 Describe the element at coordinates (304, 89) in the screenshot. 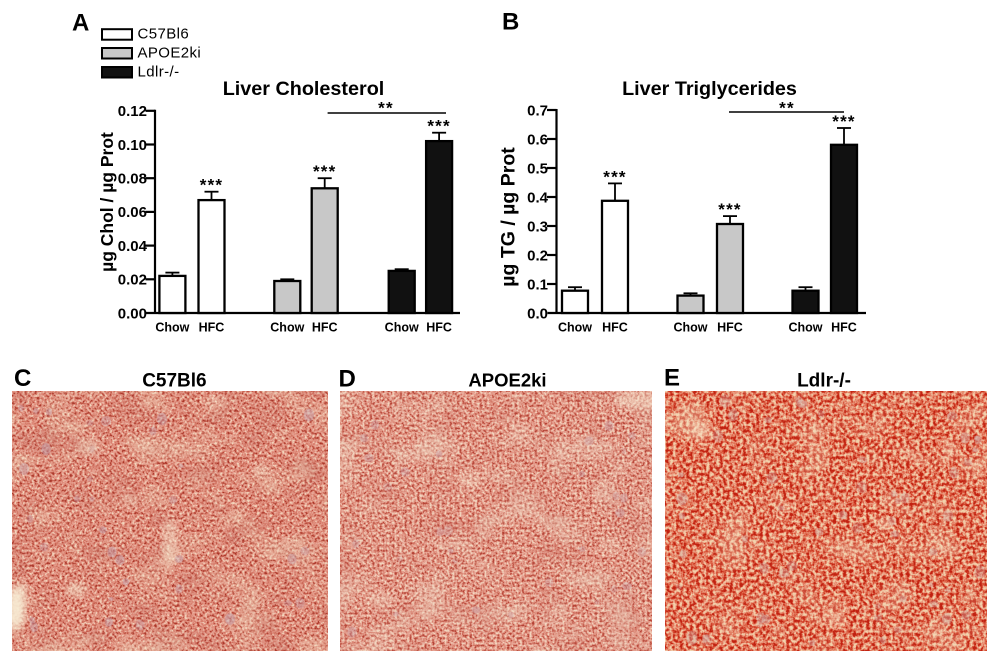

I see `svg-text: Liver Cholesterol` at that location.